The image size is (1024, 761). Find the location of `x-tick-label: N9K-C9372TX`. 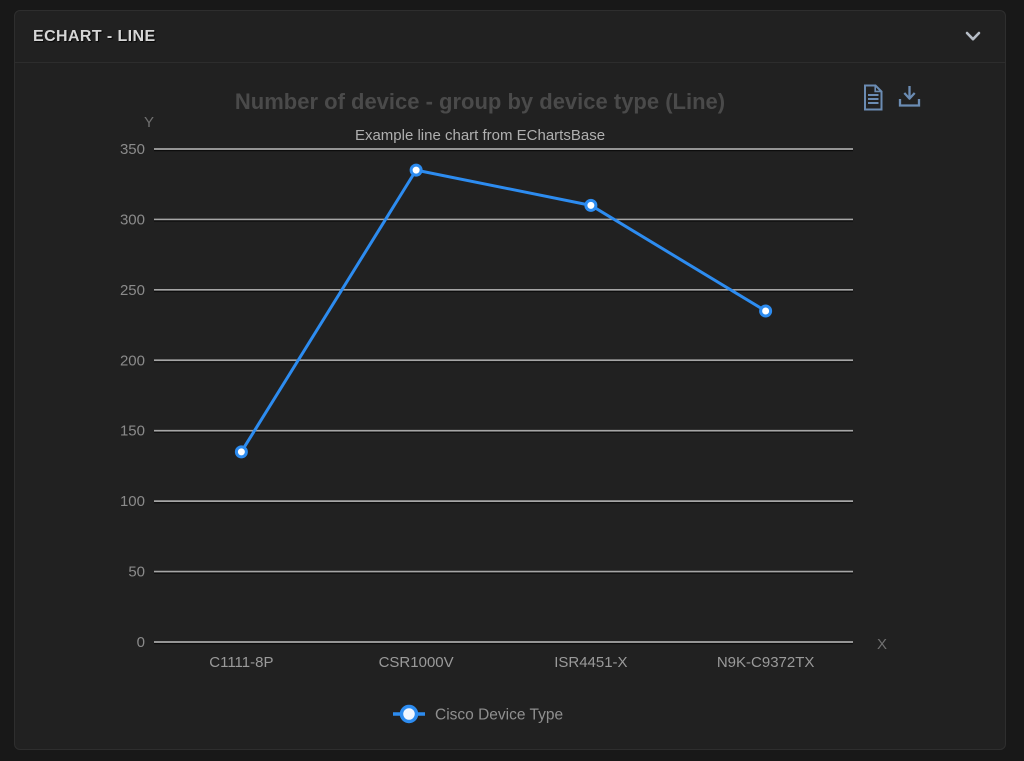

x-tick-label: N9K-C9372TX is located at coordinates (766, 662).